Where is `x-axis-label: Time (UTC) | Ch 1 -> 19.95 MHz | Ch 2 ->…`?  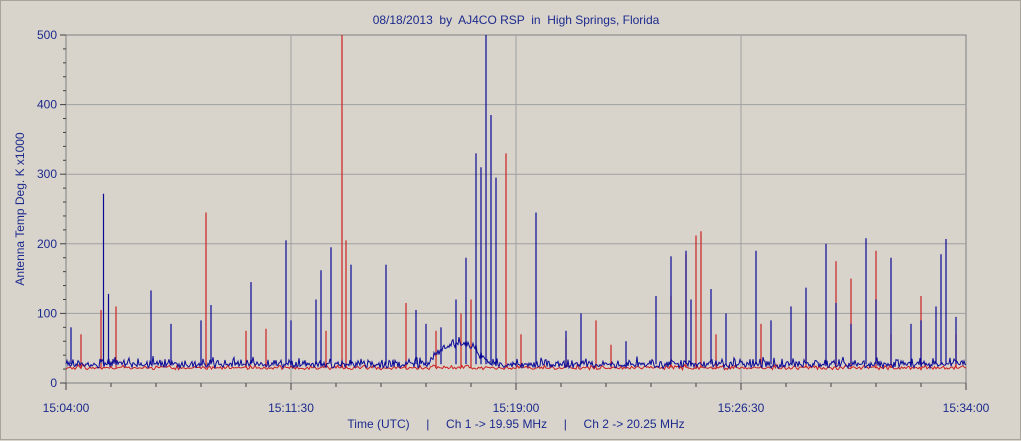 x-axis-label: Time (UTC) | Ch 1 -> 19.95 MHz | Ch 2 ->… is located at coordinates (515, 424).